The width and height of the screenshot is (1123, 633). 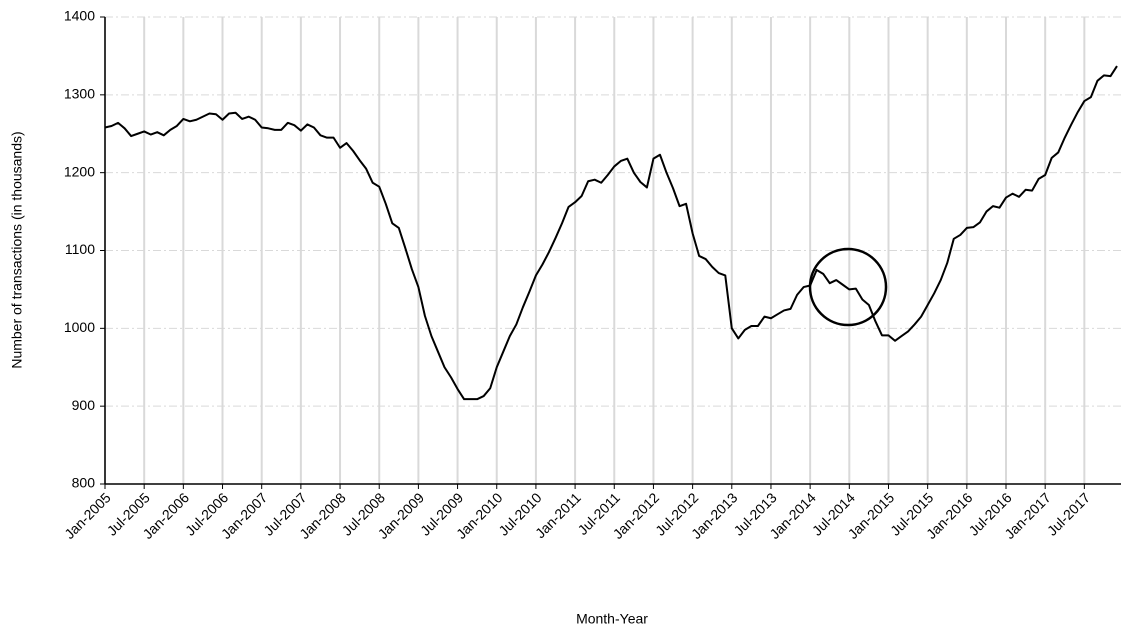 What do you see at coordinates (87, 515) in the screenshot?
I see `x-tick-label: Jan-2005` at bounding box center [87, 515].